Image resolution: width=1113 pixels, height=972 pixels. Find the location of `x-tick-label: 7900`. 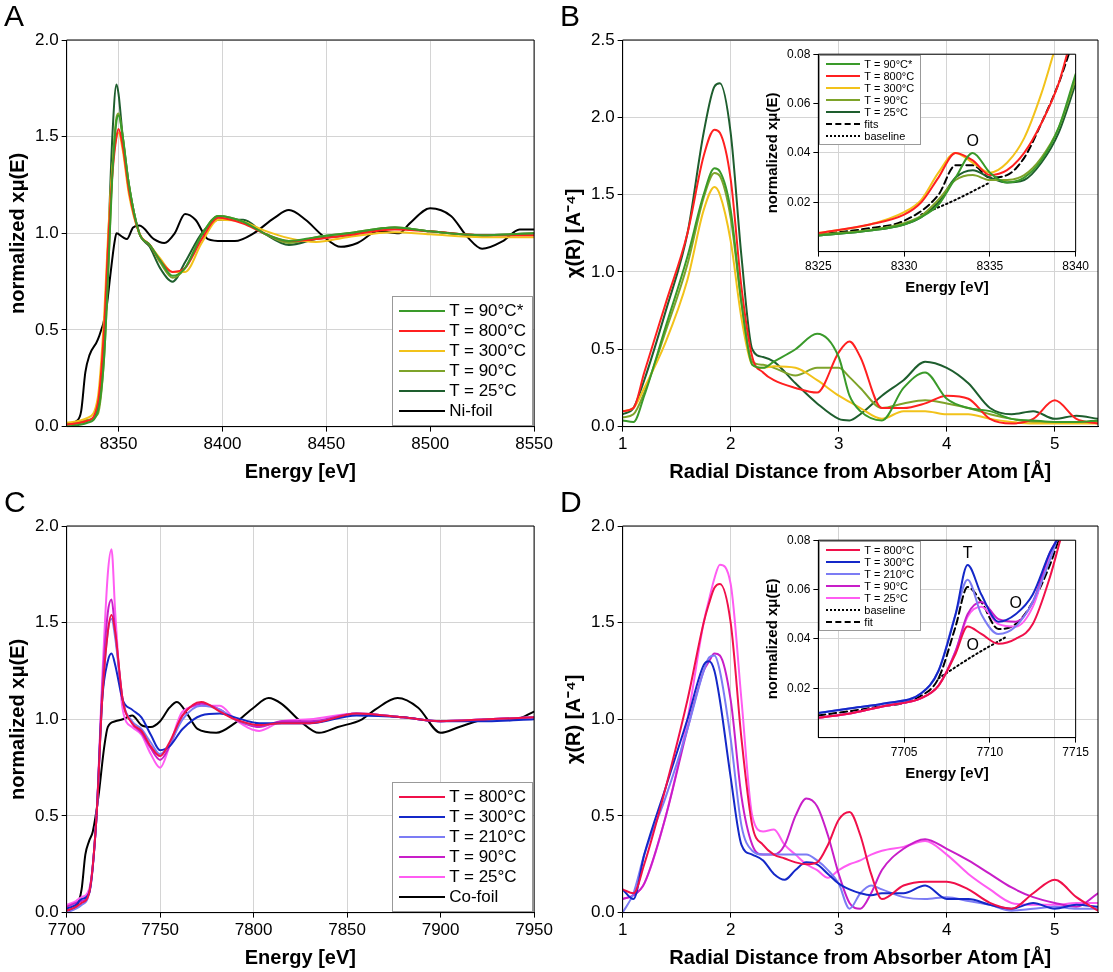

x-tick-label: 7900 is located at coordinates (440, 930).